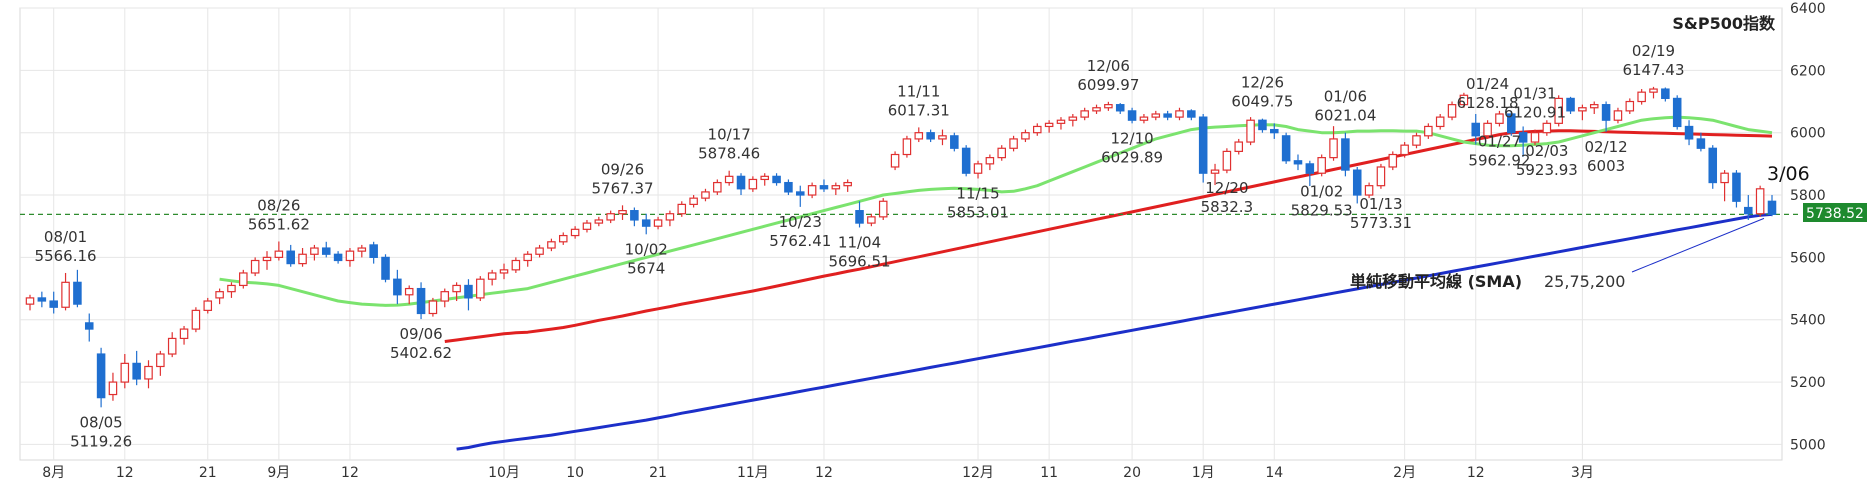 This screenshot has width=1869, height=485. I want to click on x-tick-label: 11, so click(1049, 473).